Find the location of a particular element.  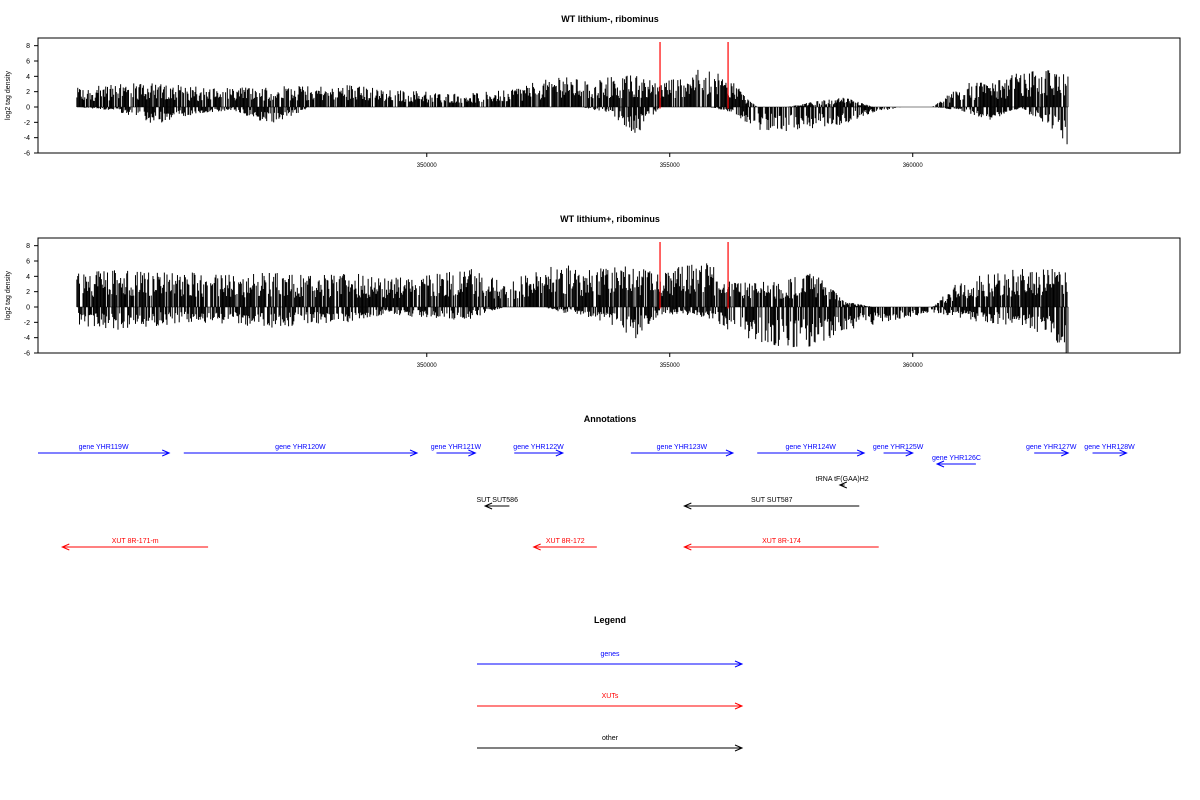

feature-label: gene YHR120W is located at coordinates (300, 447).